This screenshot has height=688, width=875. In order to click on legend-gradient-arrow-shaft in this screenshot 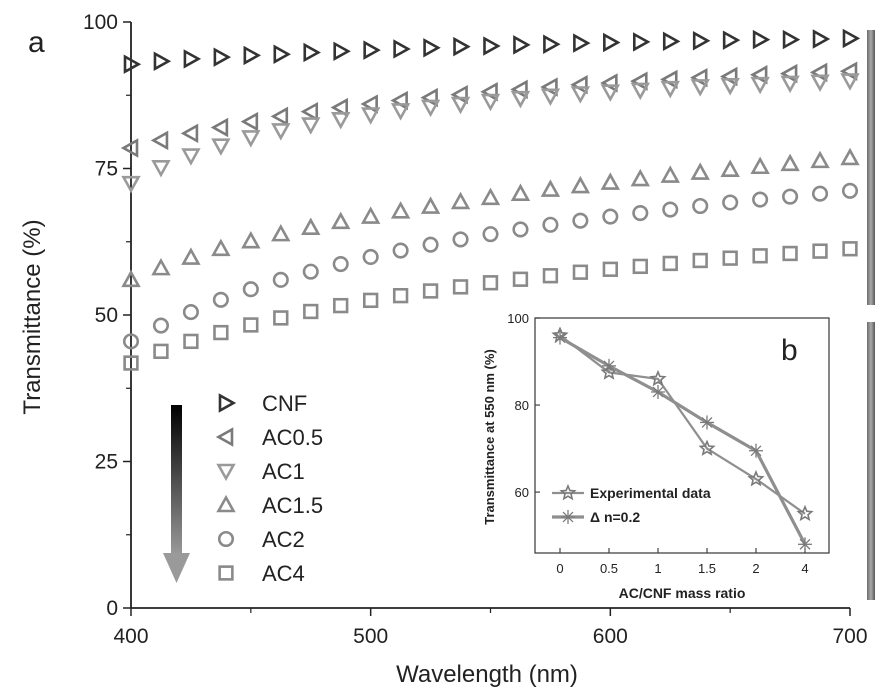, I will do `click(176, 480)`.